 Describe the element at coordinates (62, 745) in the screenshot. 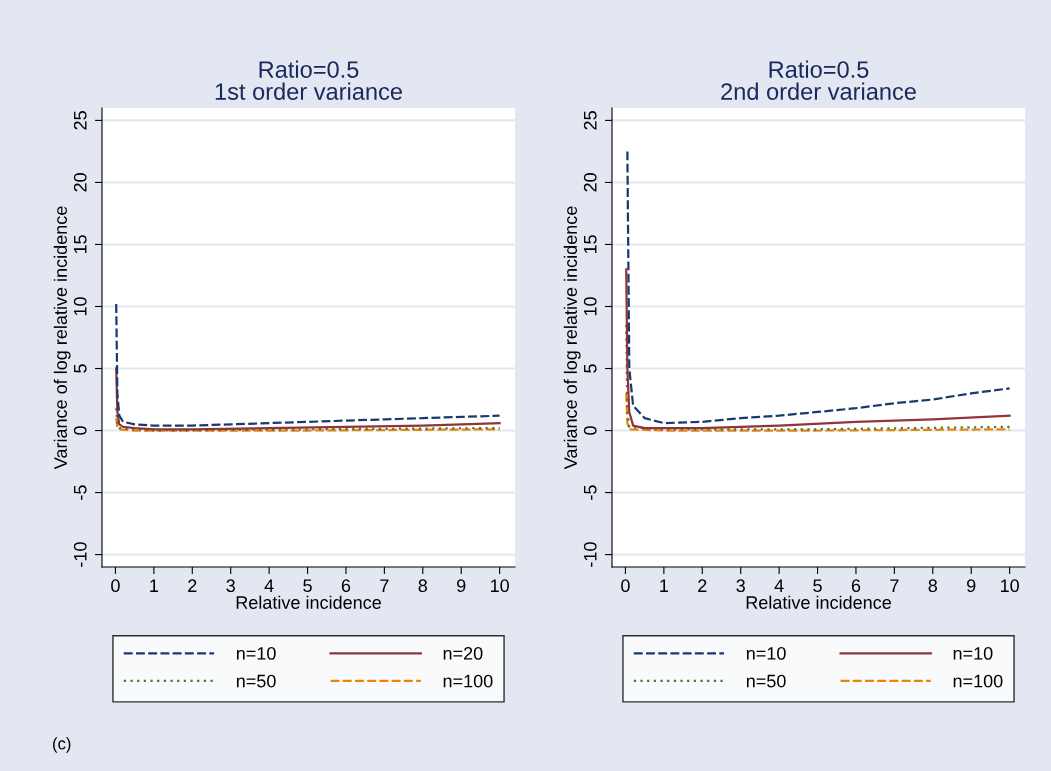

I see `text: (c)` at that location.